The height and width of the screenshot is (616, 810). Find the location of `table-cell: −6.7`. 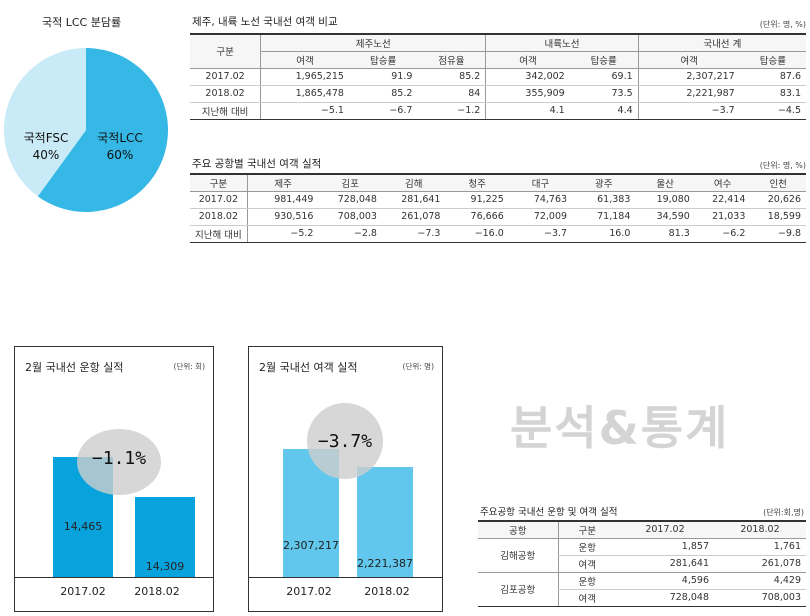

table-cell: −6.7 is located at coordinates (383, 111).